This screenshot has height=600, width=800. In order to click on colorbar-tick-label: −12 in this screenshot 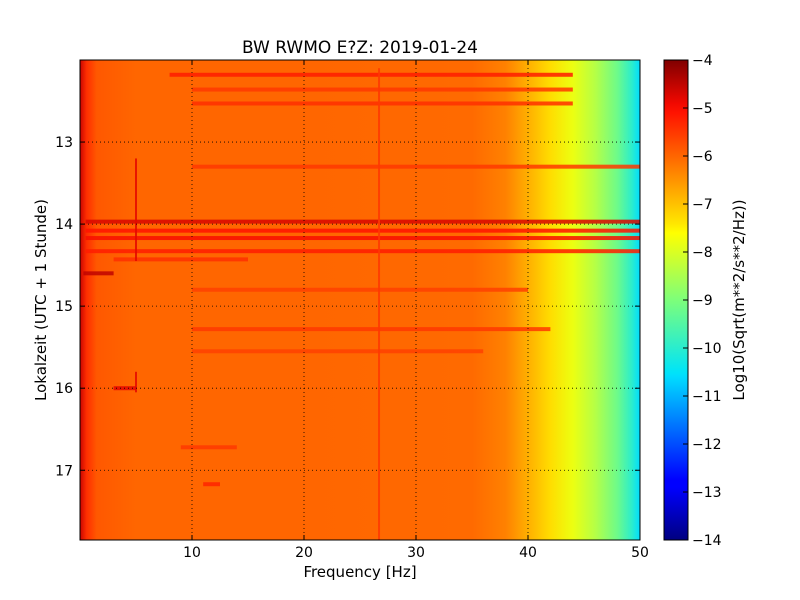, I will do `click(707, 445)`.